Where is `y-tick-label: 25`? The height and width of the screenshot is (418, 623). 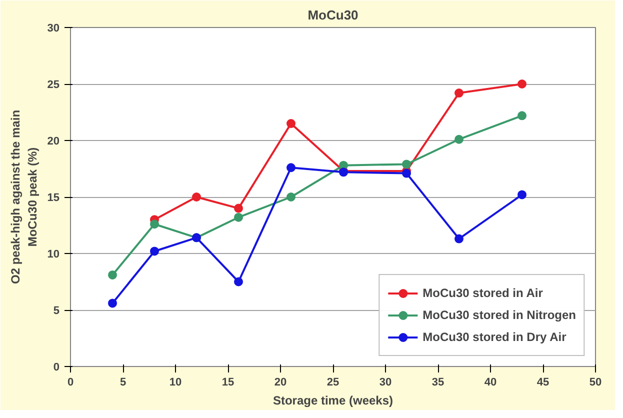 y-tick-label: 25 is located at coordinates (53, 85).